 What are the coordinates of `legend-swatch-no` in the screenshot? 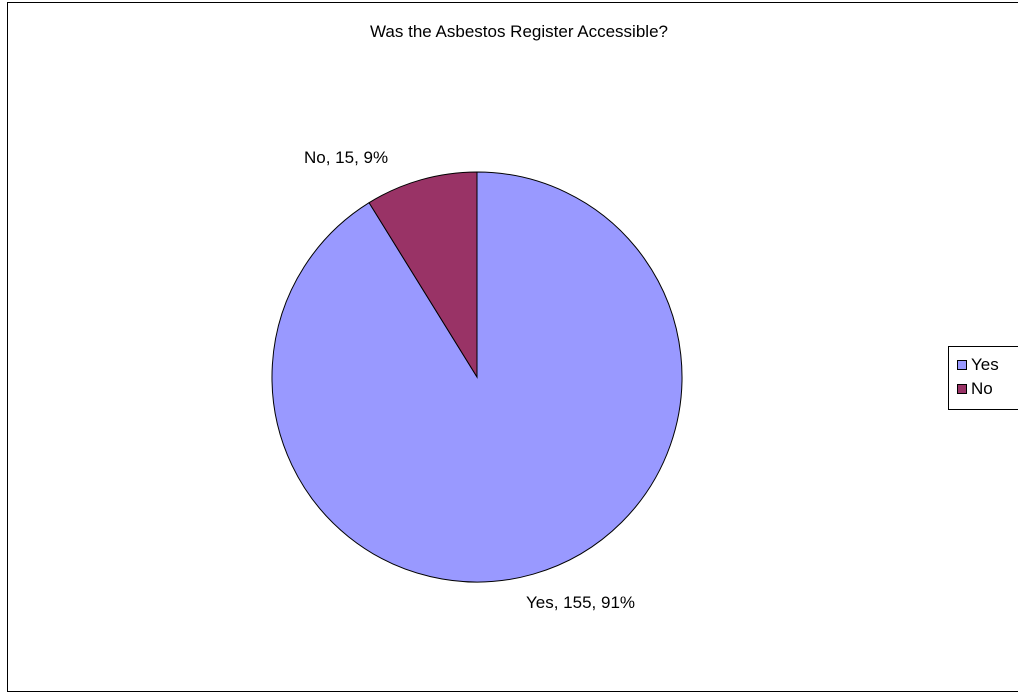 It's located at (962, 389).